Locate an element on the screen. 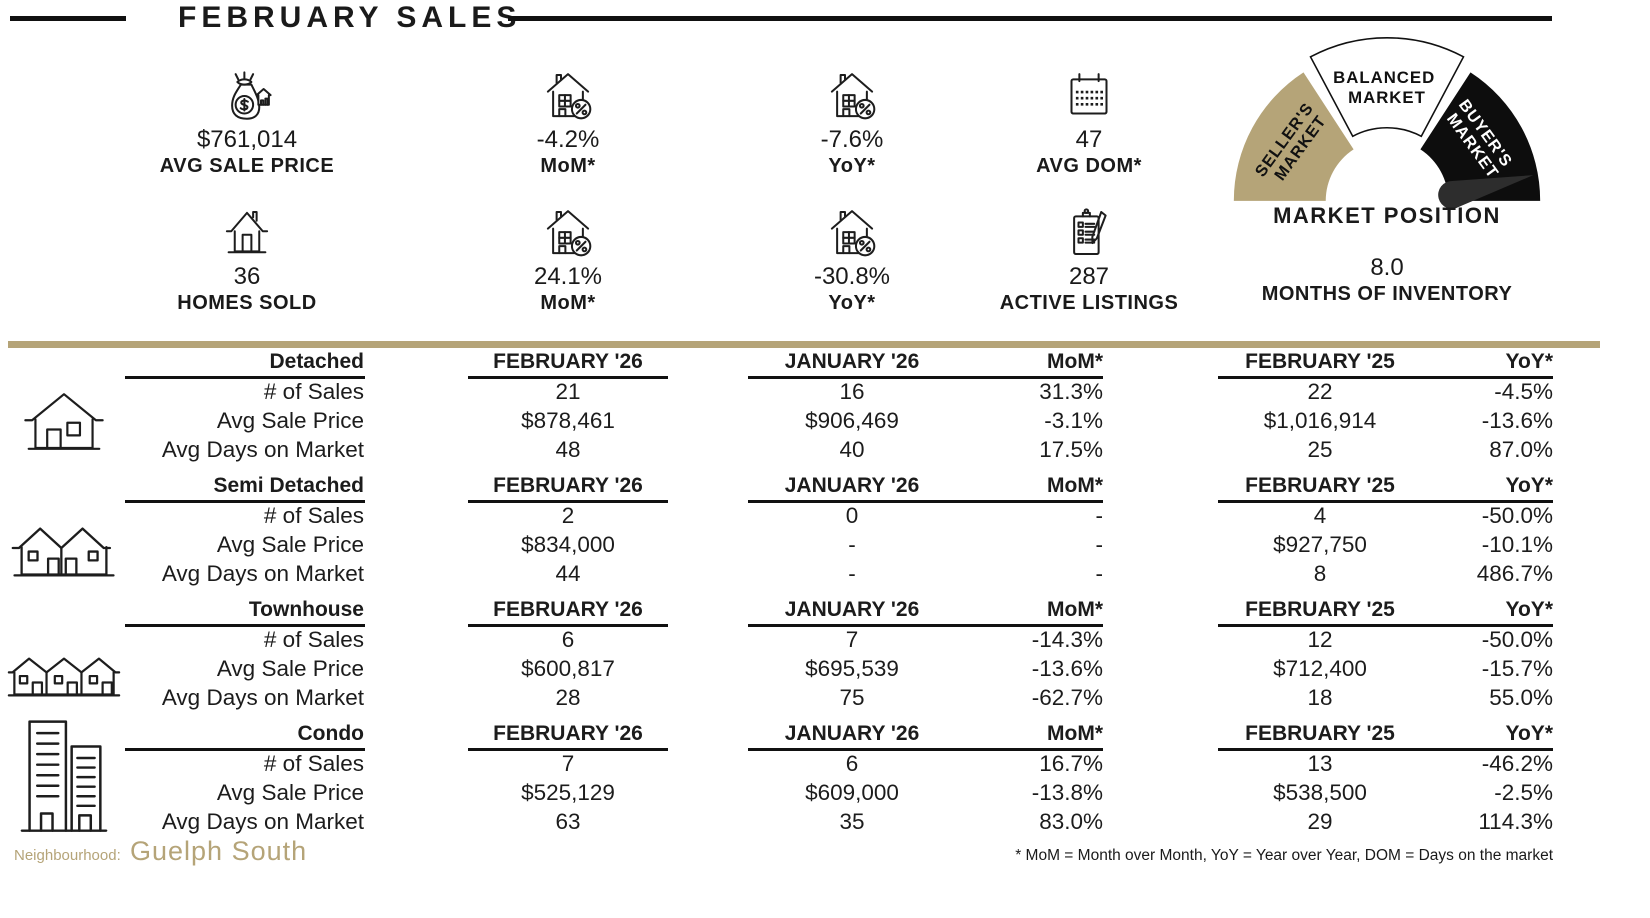  calendar-icon is located at coordinates (1089, 96).